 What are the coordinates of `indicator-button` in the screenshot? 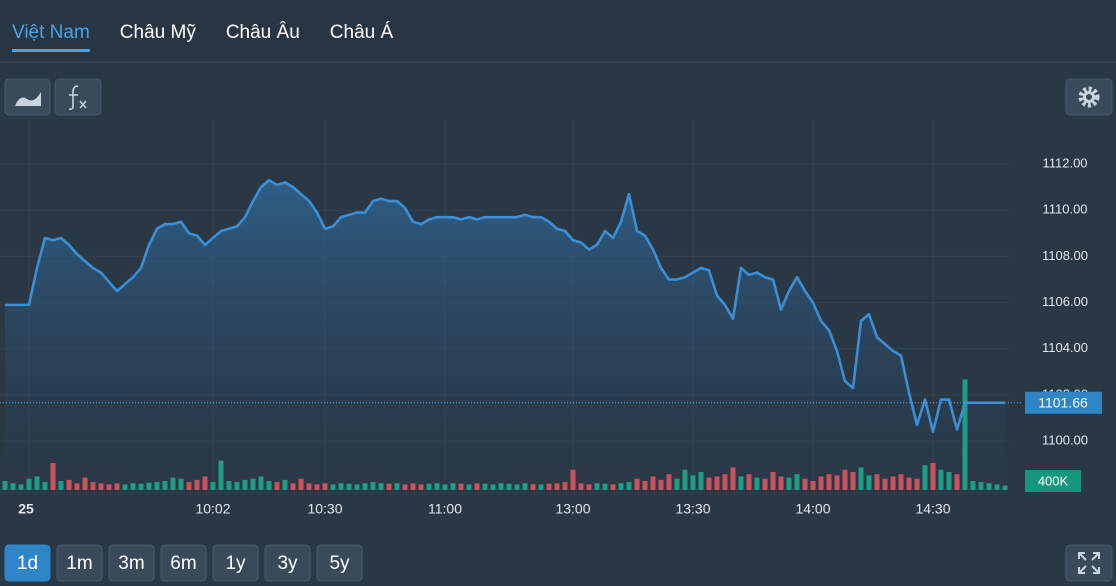 It's located at (78, 97).